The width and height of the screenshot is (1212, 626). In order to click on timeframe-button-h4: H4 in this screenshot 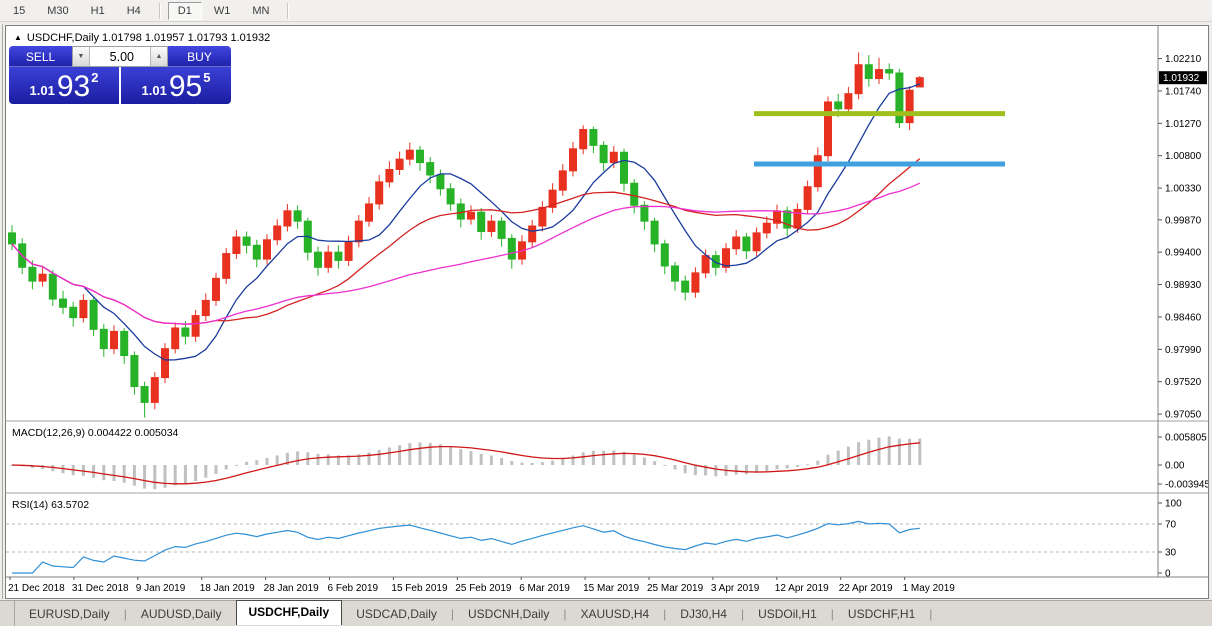, I will do `click(133, 10)`.